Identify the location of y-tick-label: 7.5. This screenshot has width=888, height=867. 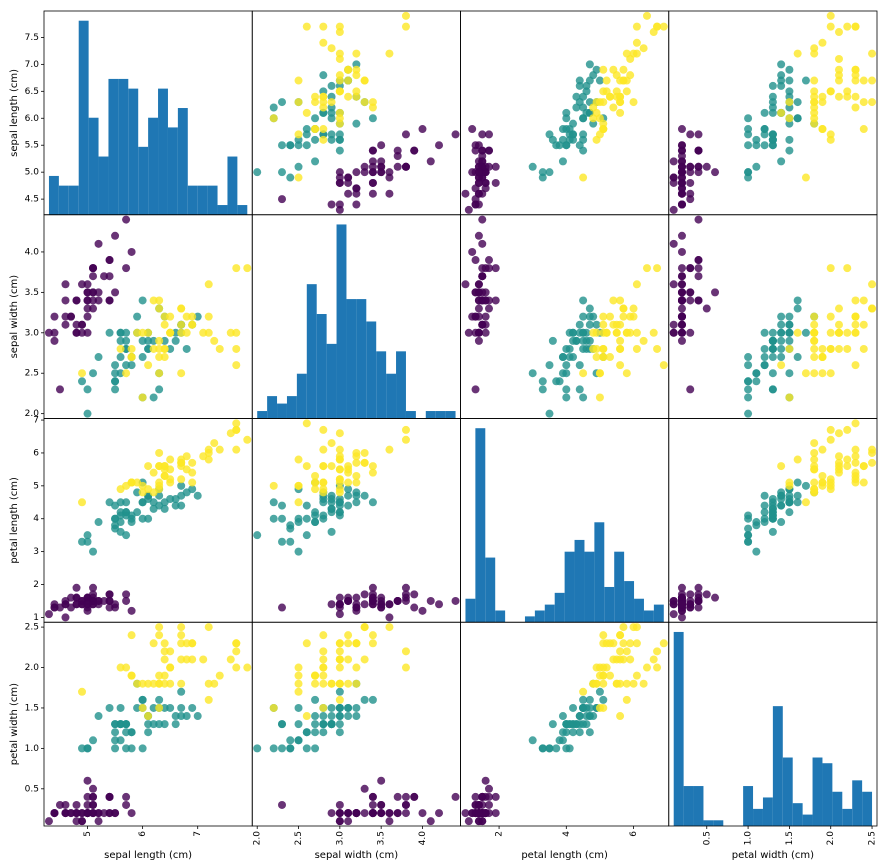
(32, 38).